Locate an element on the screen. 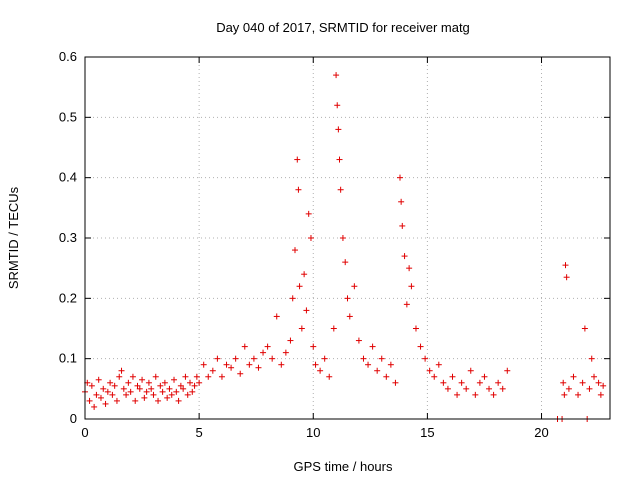 Image resolution: width=640 pixels, height=480 pixels. x-axis-label: GPS time / hours is located at coordinates (343, 466).